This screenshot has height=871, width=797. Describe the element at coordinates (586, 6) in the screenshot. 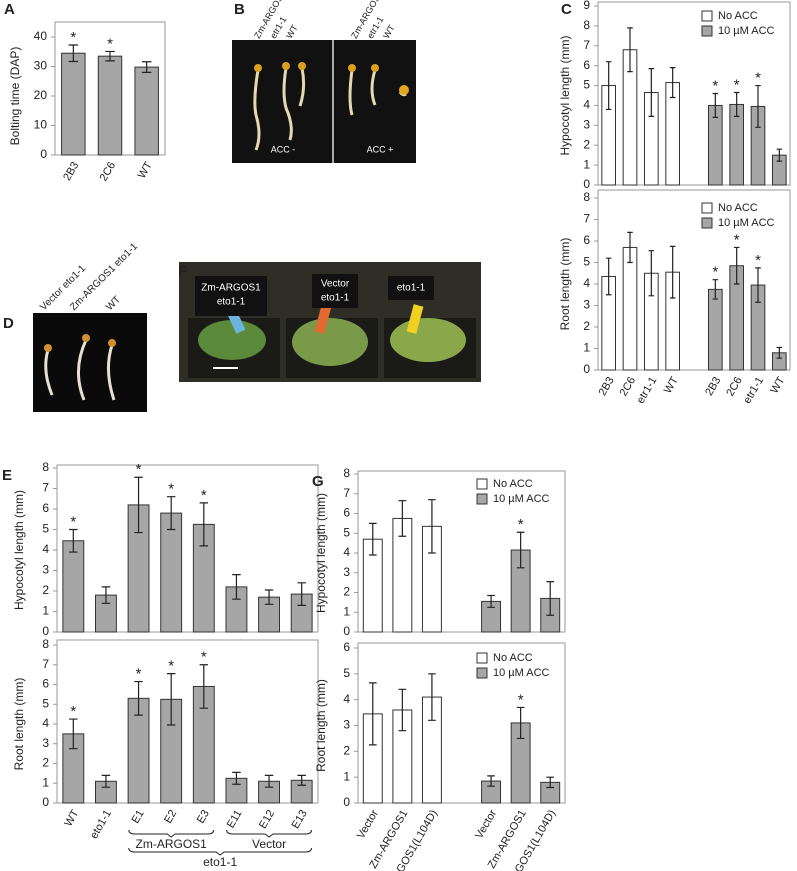

I see `y-tick-label: 9` at that location.